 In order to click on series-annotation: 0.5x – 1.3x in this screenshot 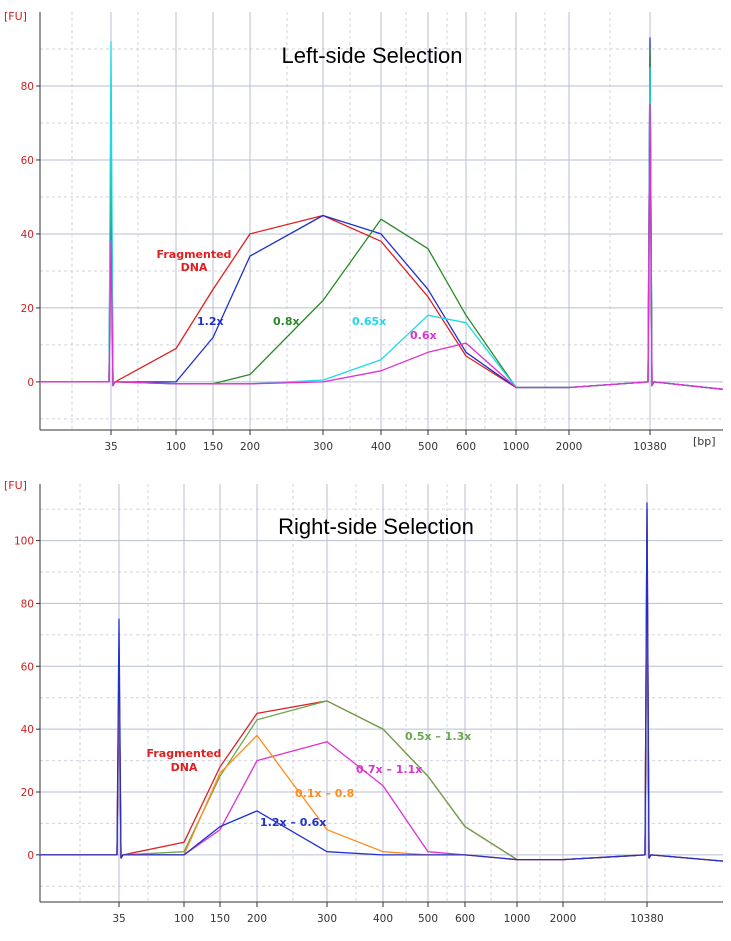, I will do `click(438, 736)`.